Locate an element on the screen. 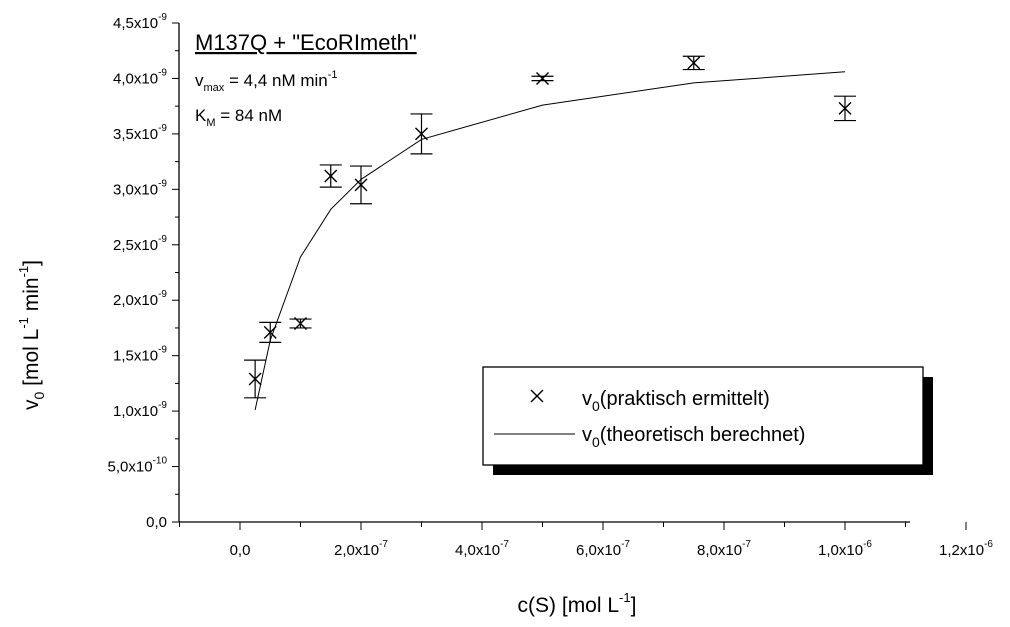 This screenshot has width=1010, height=627. x-tick-label: 6,0x10⁻⁷ is located at coordinates (603, 549).